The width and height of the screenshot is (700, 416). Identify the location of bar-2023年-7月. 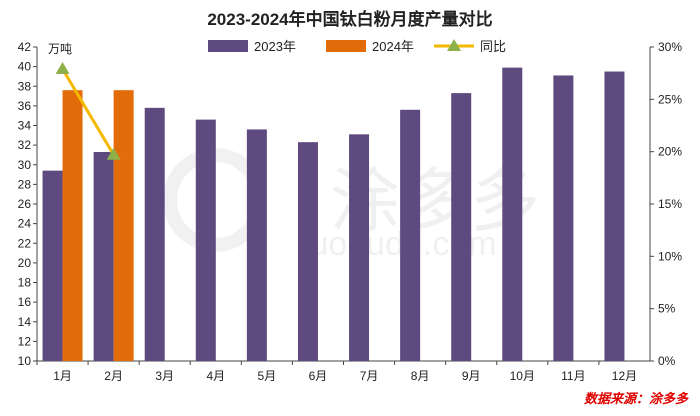
(359, 247).